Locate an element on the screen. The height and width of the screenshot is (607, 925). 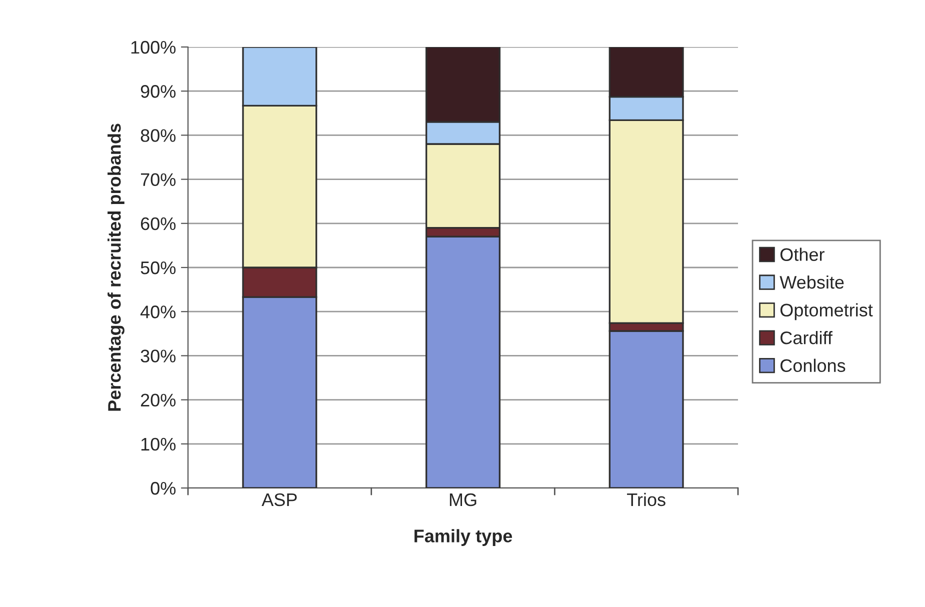
legend-label: Optometrist is located at coordinates (826, 311).